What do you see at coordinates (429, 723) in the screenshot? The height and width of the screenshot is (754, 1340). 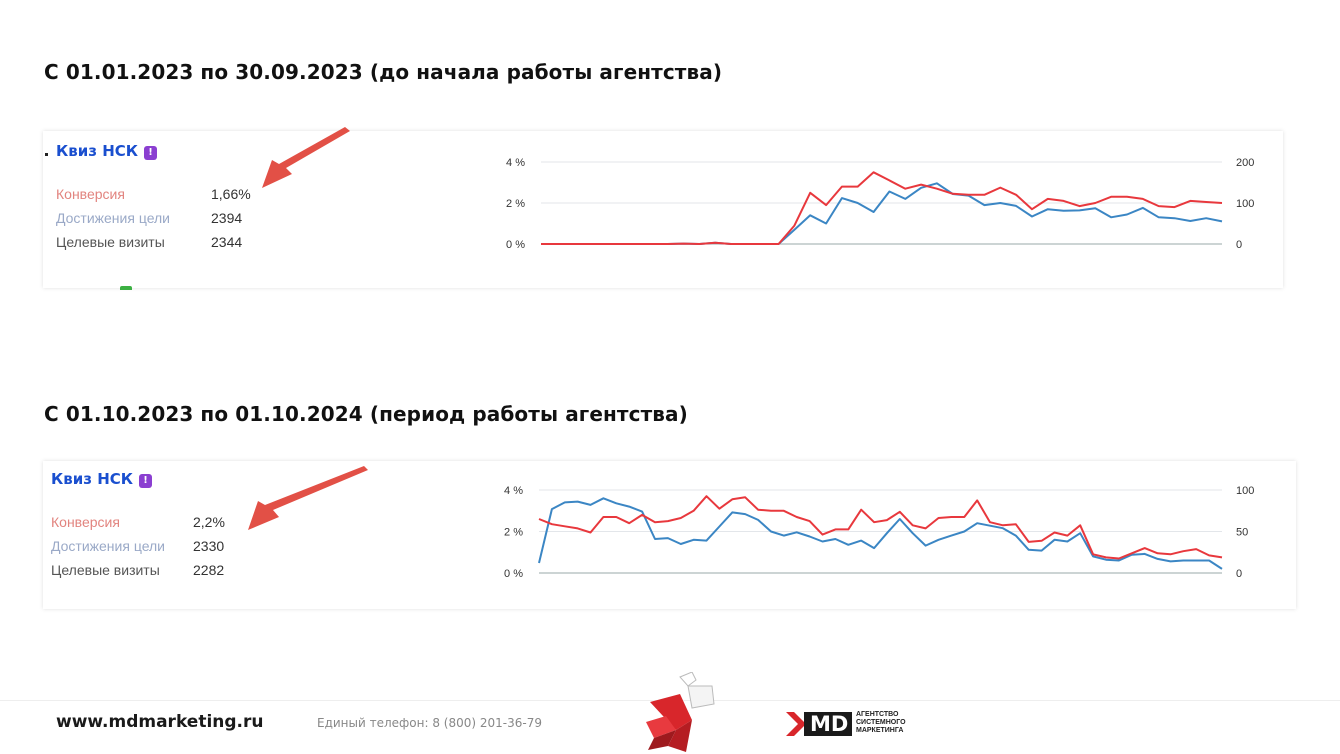 I see `phone-text: Единый телефон: 8 (800) 201-36-79` at bounding box center [429, 723].